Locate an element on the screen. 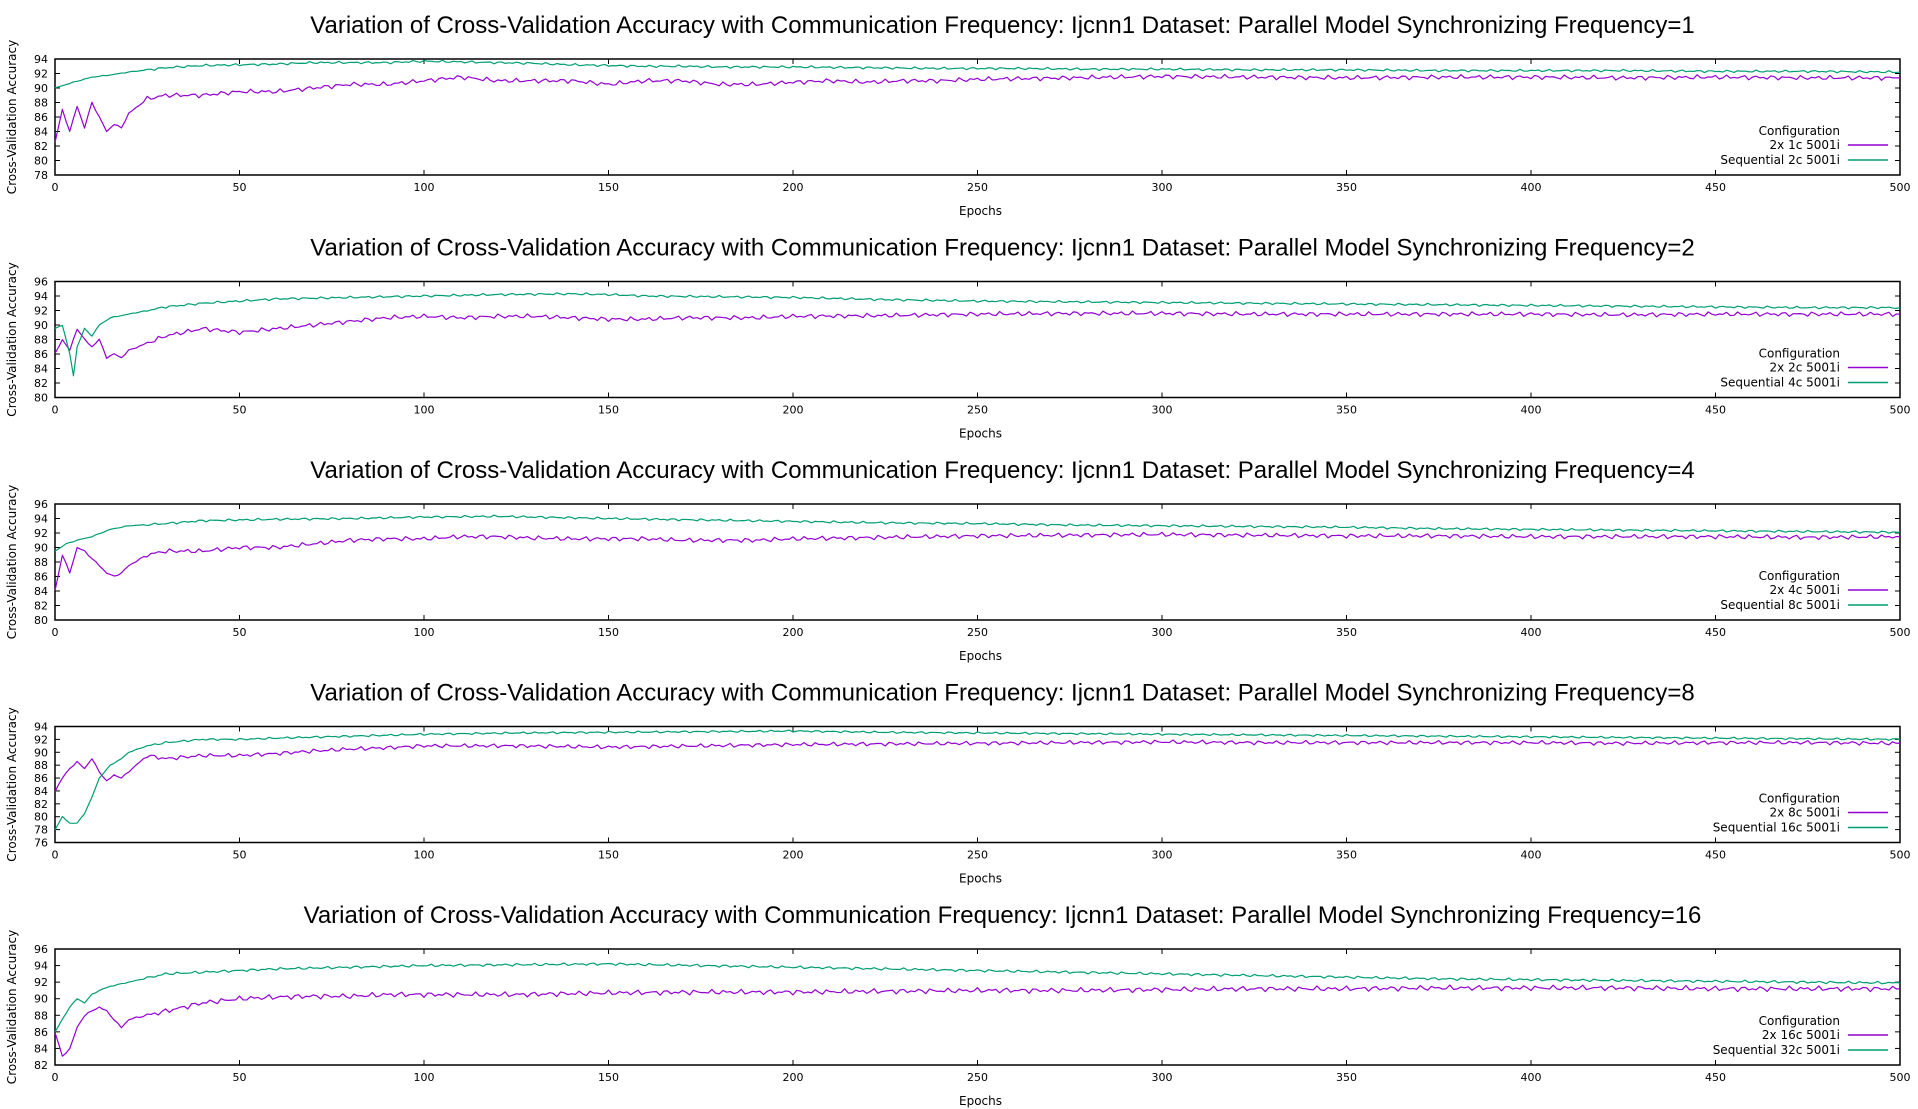 Image resolution: width=1918 pixels, height=1109 pixels. legend-entry-label: Sequential 4c 5001i is located at coordinates (1780, 383).